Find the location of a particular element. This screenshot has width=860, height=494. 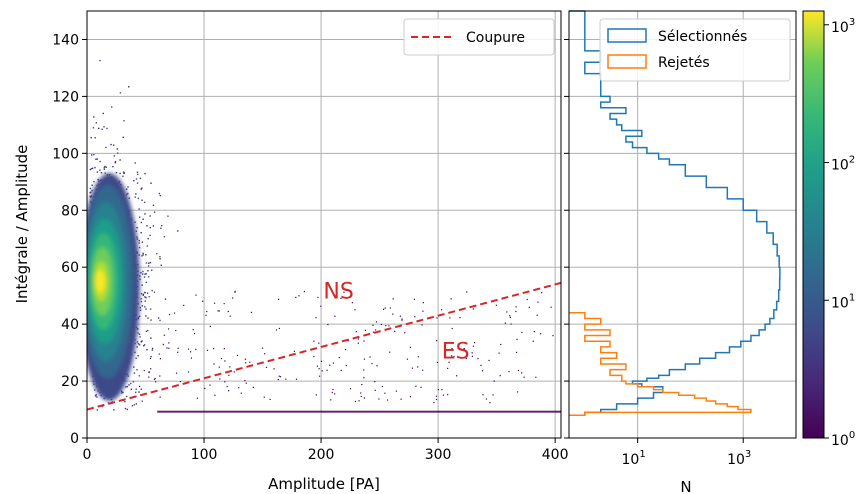

colorbar-tick-exp-3: 3 is located at coordinates (852, 22).